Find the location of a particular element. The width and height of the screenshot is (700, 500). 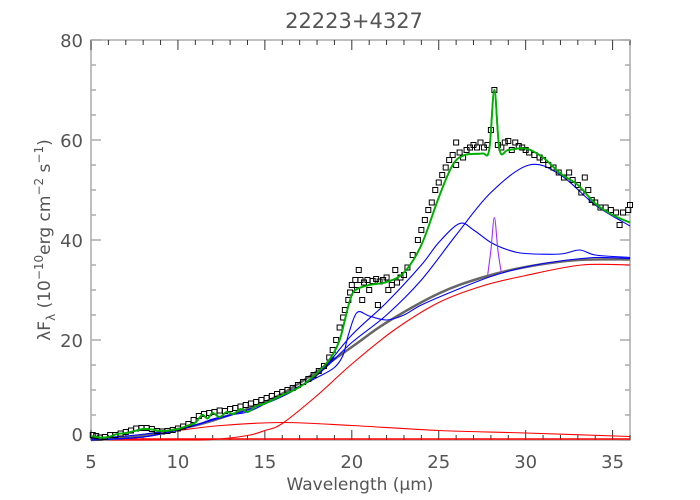

y-tick-label: 60 is located at coordinates (71, 141).